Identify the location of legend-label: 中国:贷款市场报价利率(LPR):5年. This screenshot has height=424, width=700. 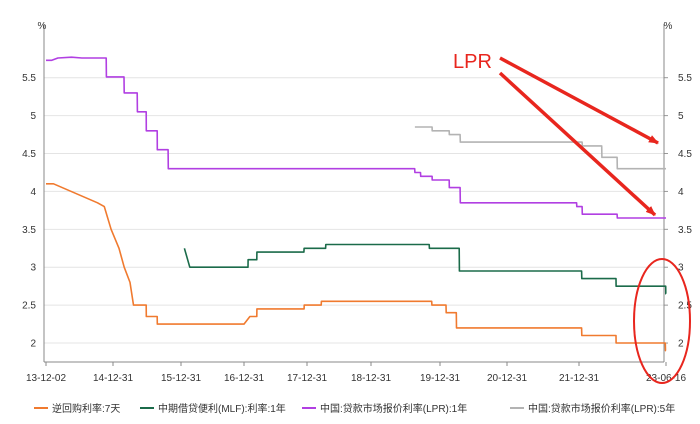
(601, 408).